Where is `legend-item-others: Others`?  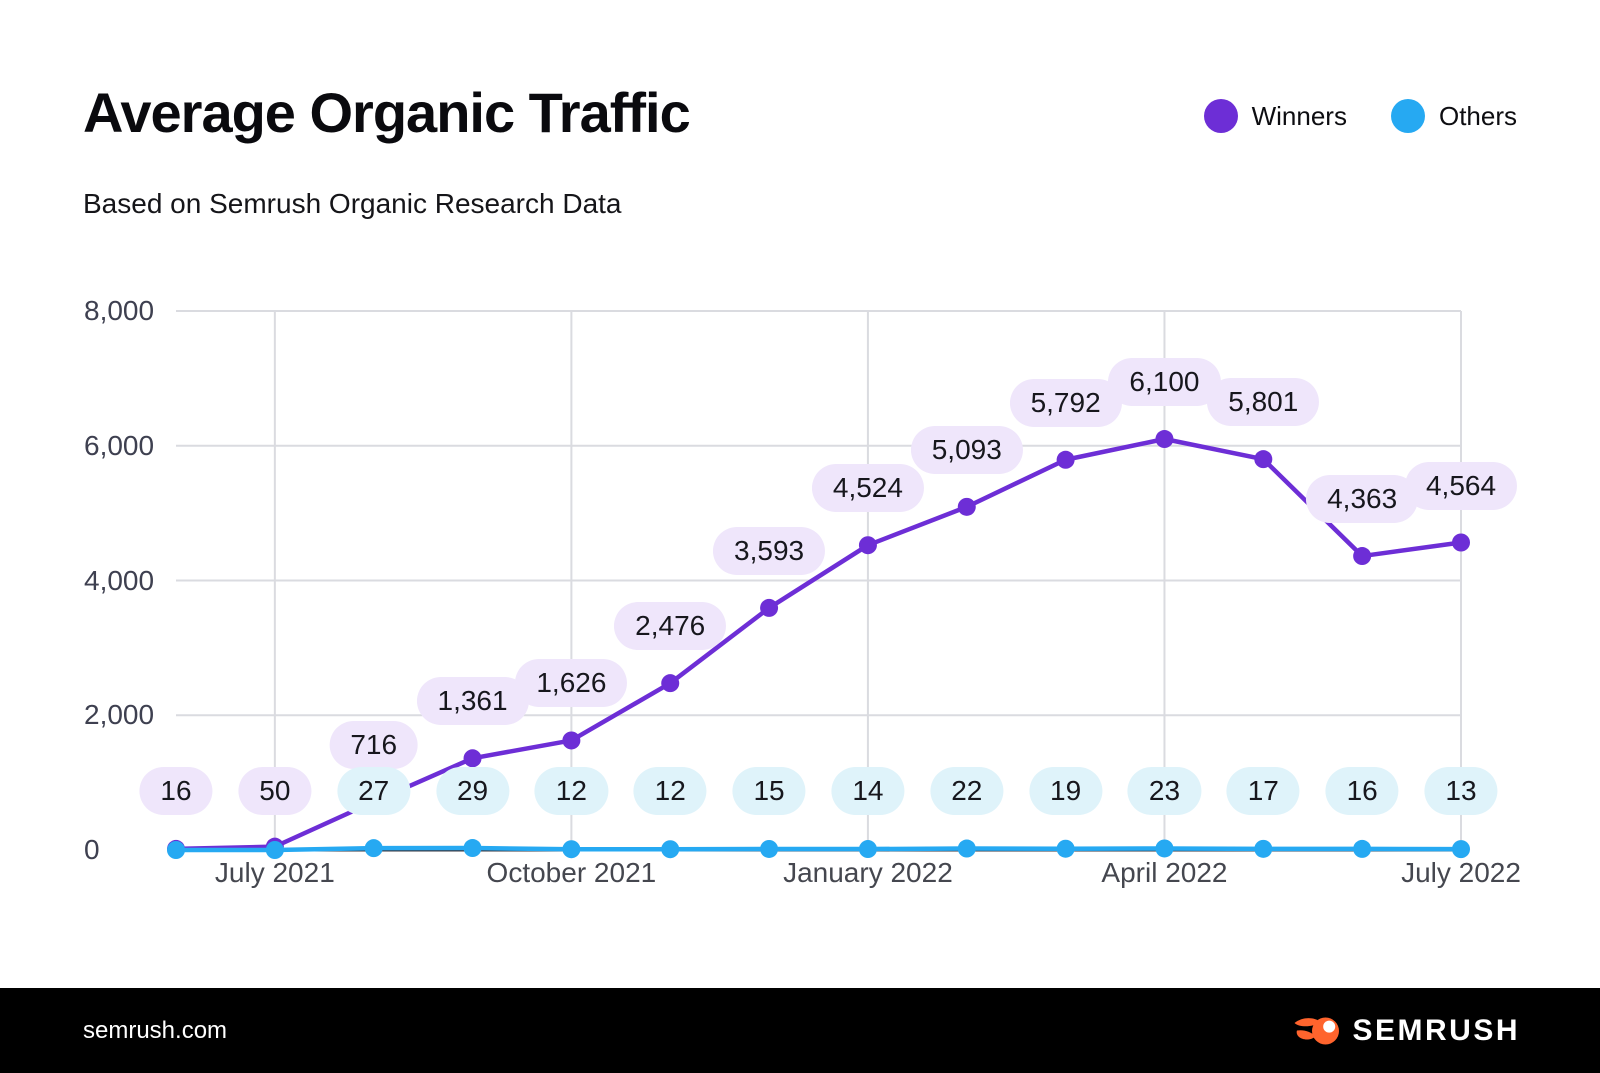
legend-item-others: Others is located at coordinates (1453, 116).